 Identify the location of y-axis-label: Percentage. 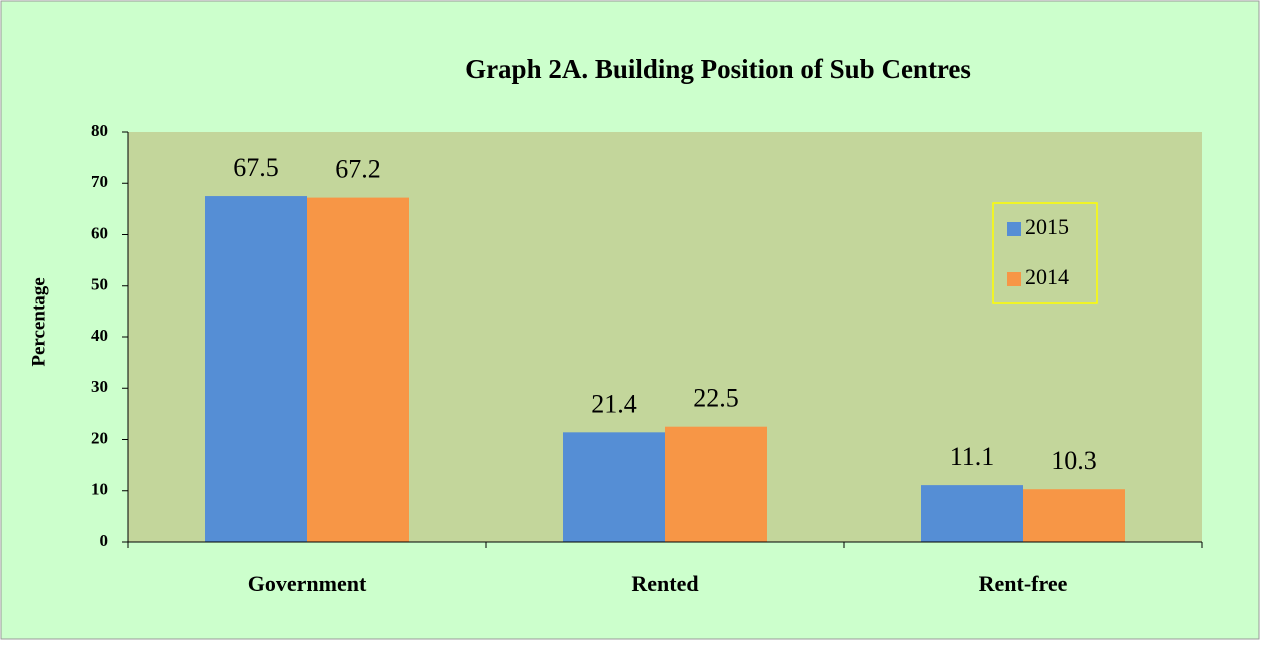
(38, 321).